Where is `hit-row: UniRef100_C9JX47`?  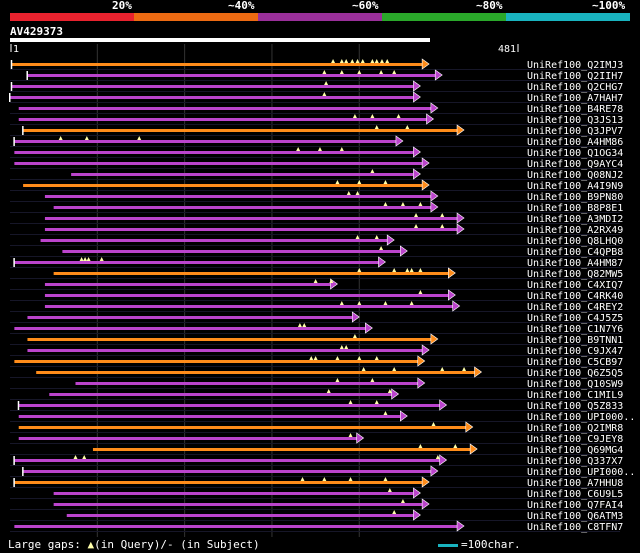 hit-row: UniRef100_C9JX47 is located at coordinates (325, 350).